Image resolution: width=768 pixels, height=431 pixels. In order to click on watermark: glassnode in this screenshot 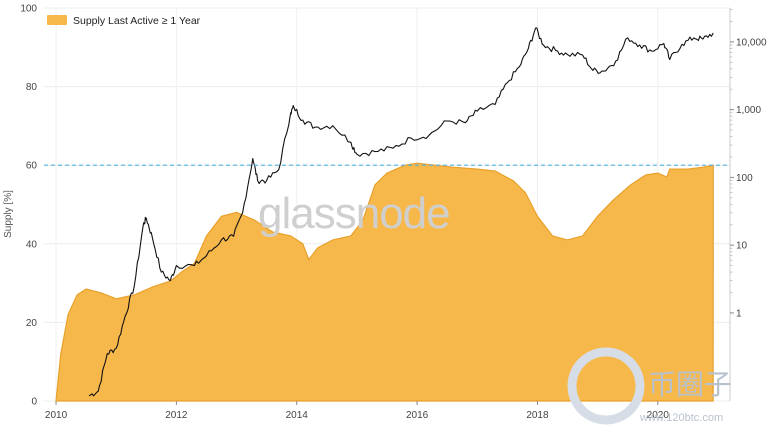, I will do `click(354, 213)`.